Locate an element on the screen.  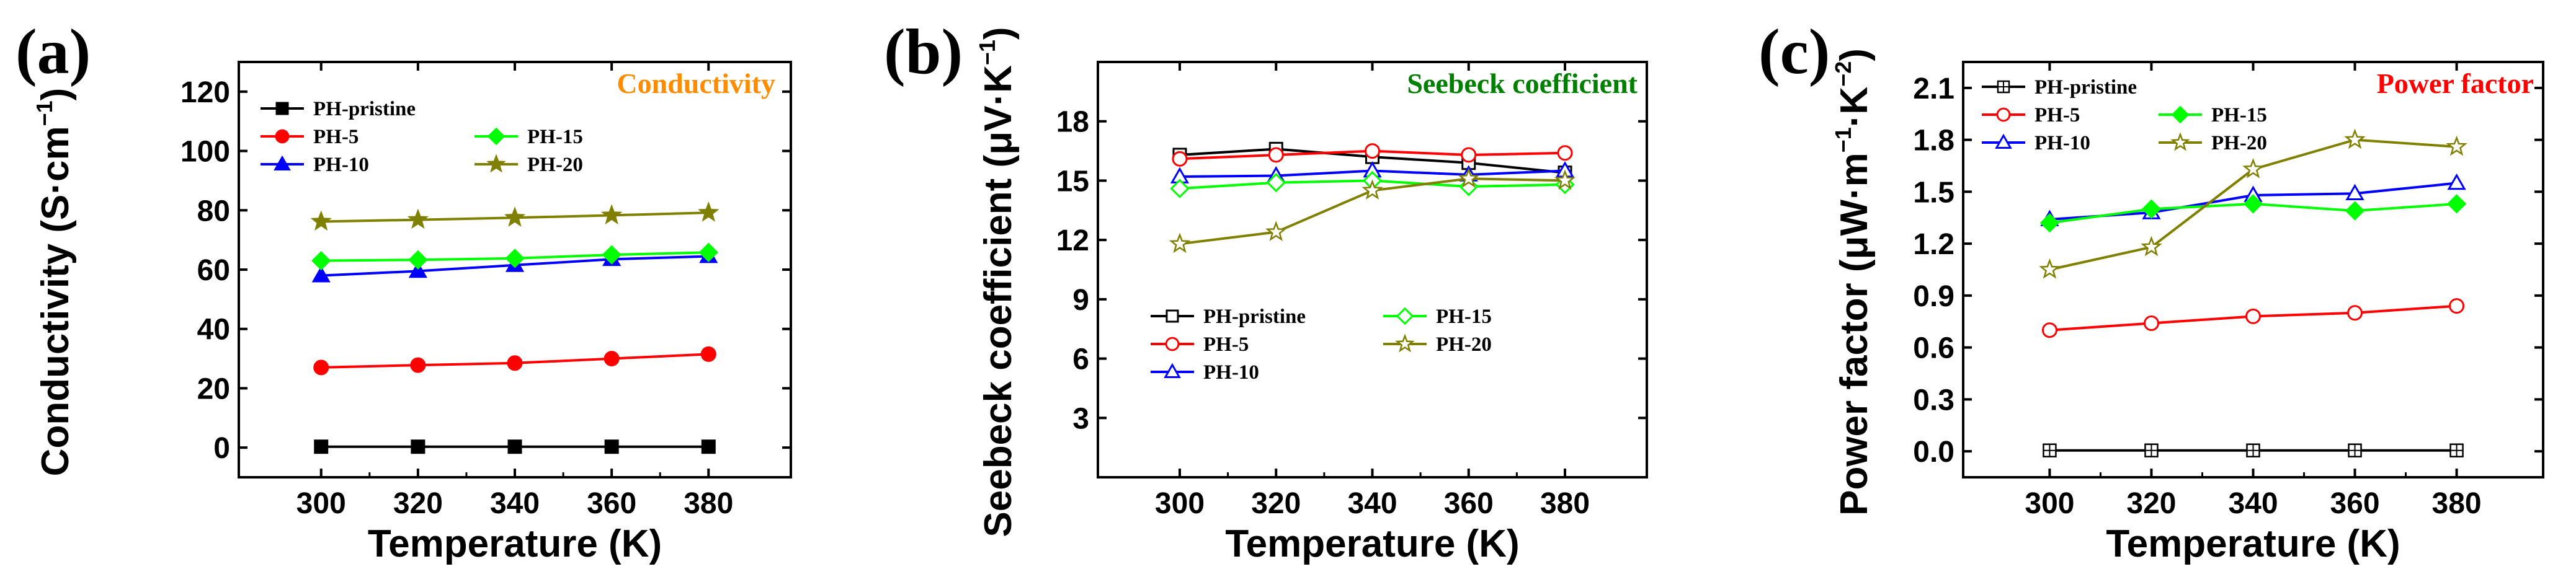
legend-entry: PH-10 is located at coordinates (1205, 372).